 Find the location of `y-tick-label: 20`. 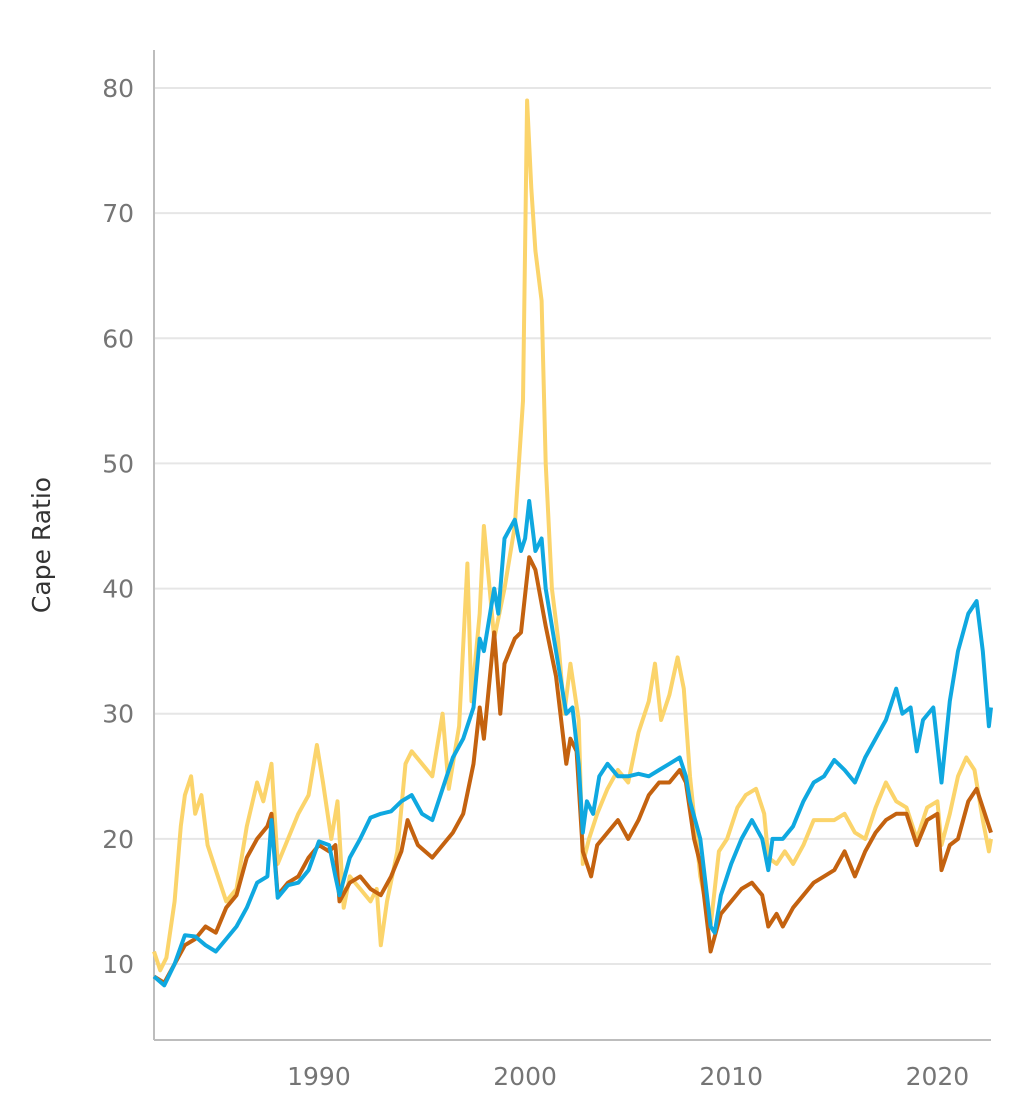

y-tick-label: 20 is located at coordinates (118, 839).